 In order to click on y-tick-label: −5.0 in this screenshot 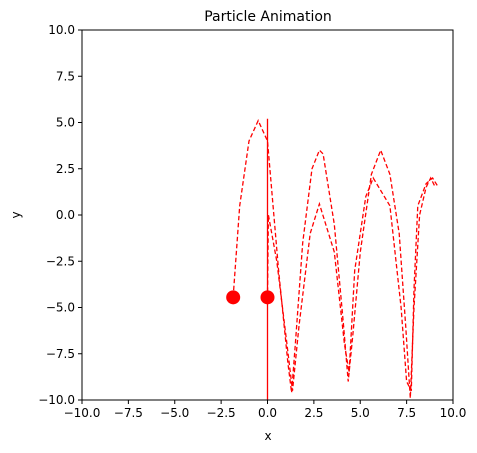, I will do `click(60, 308)`.